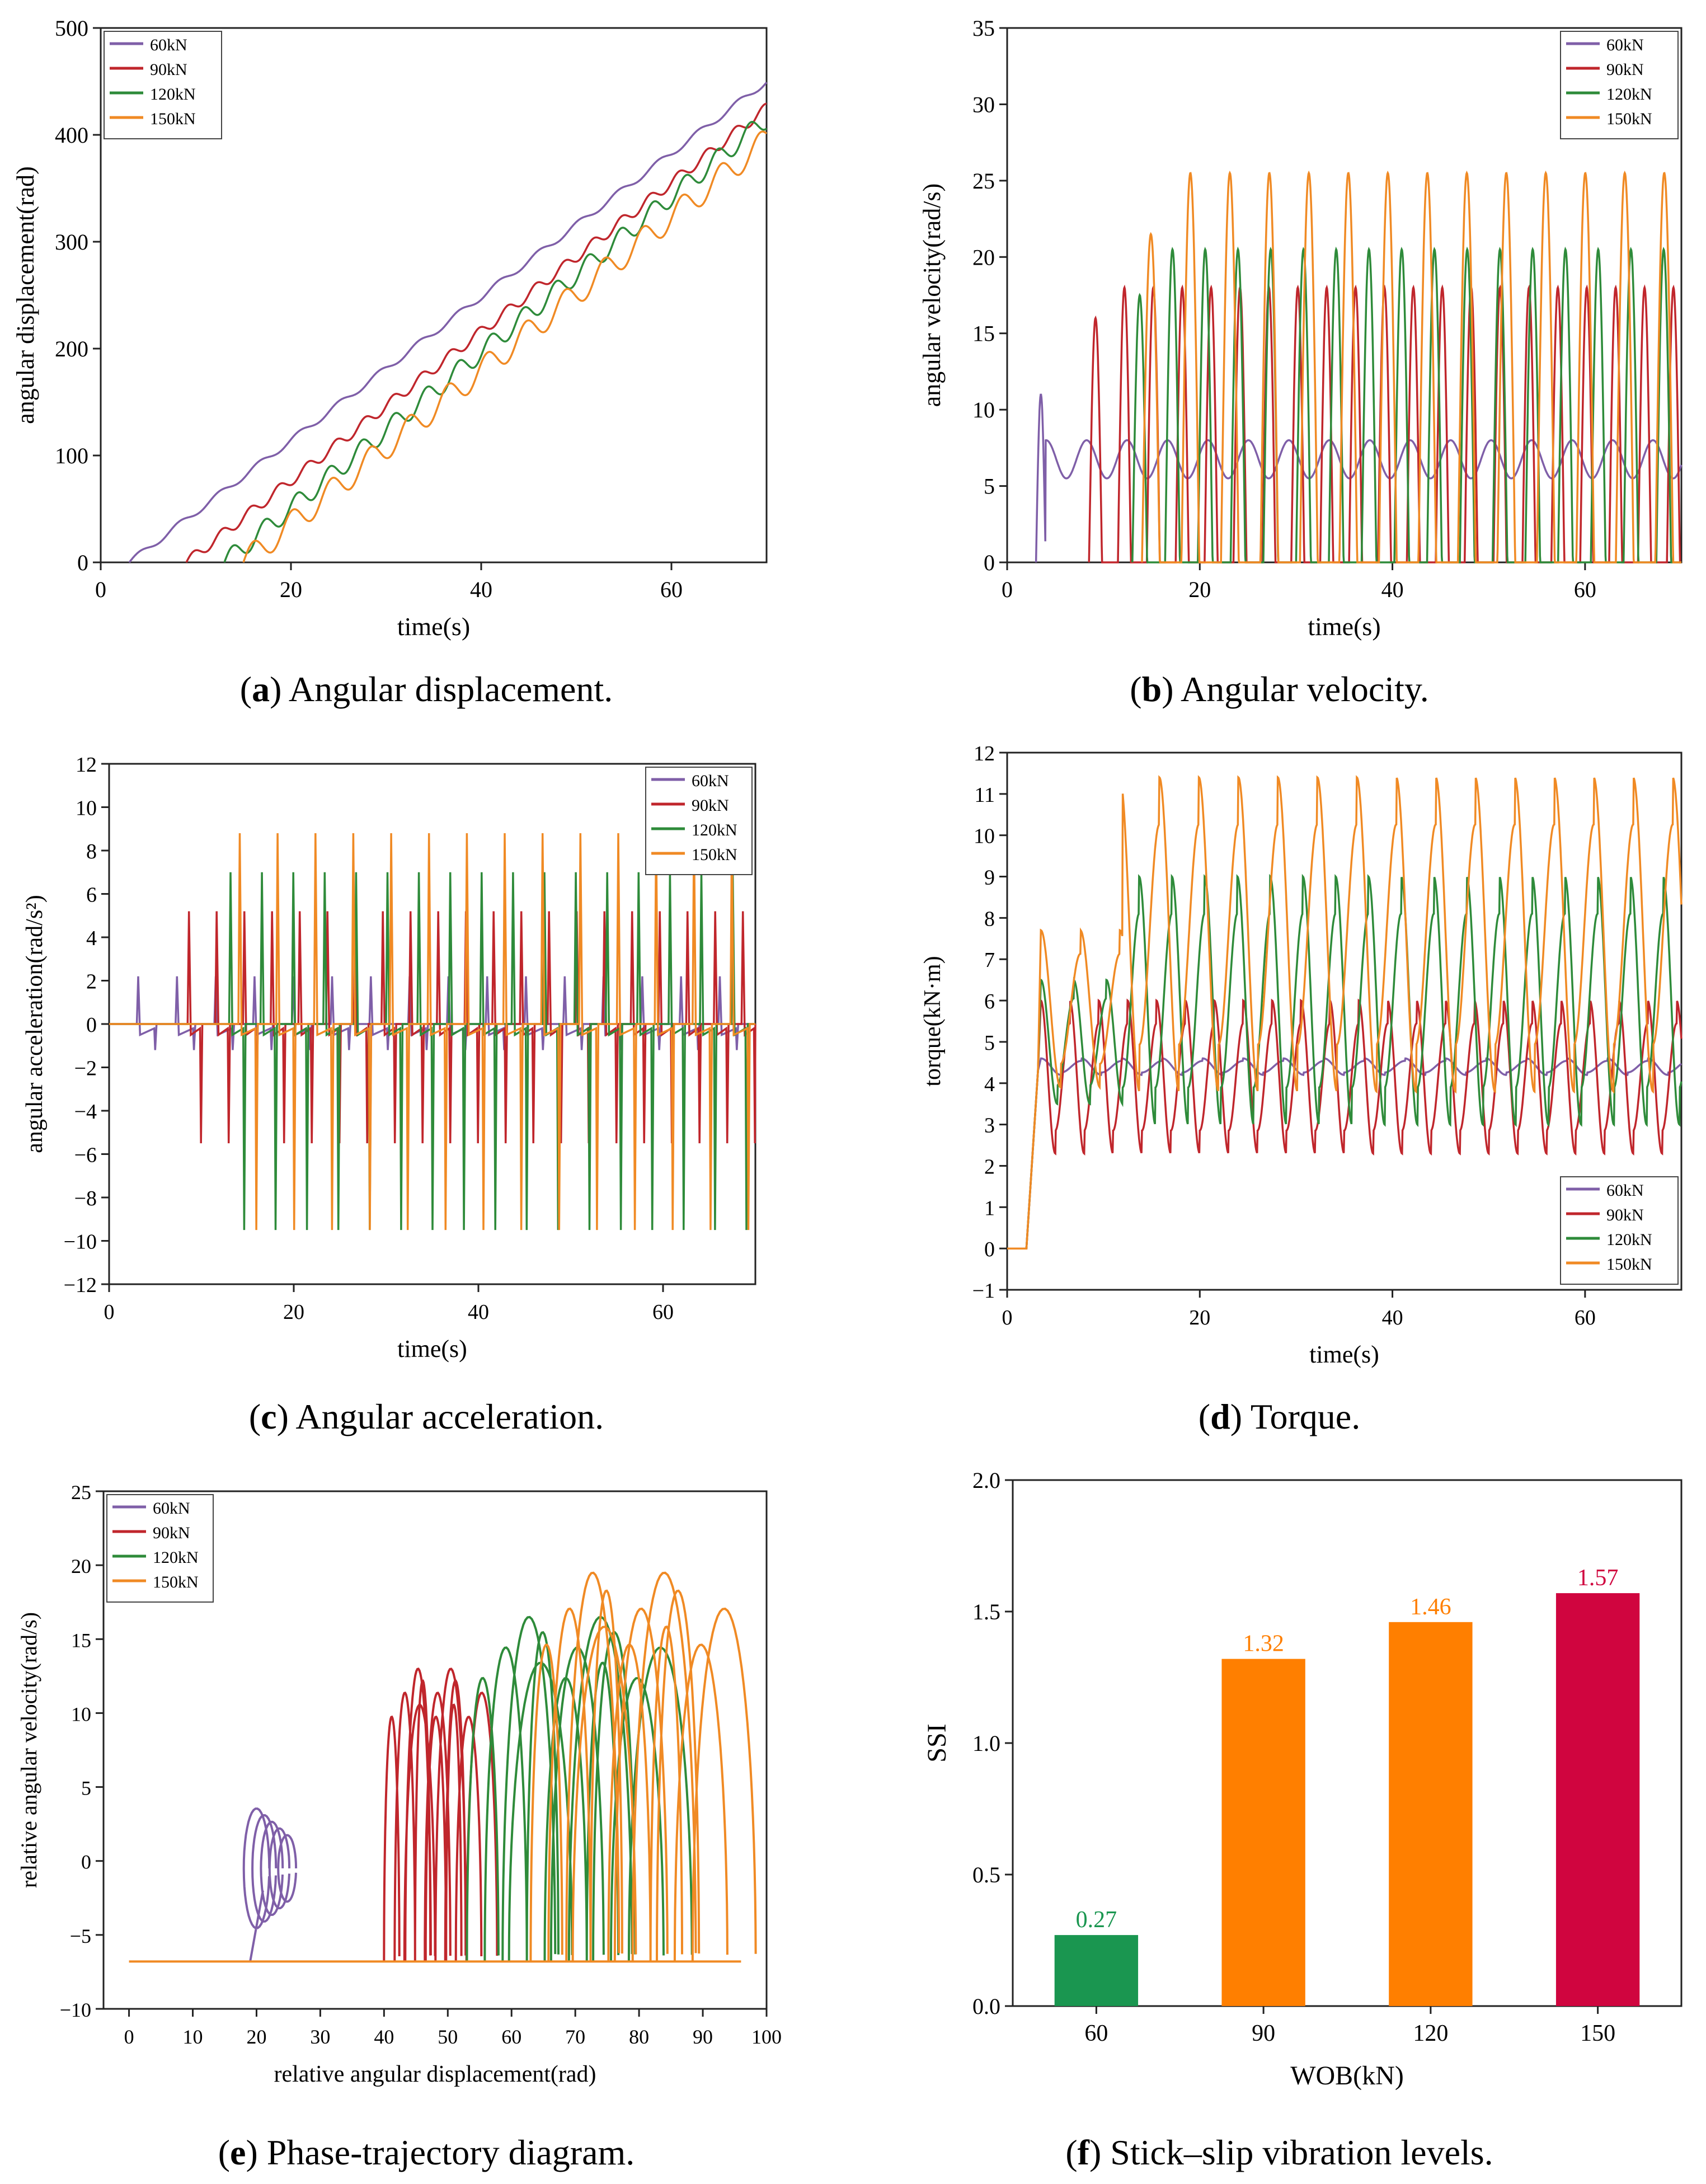 The width and height of the screenshot is (1706, 2184). What do you see at coordinates (85, 1198) in the screenshot?
I see `y-tick-label: −8` at bounding box center [85, 1198].